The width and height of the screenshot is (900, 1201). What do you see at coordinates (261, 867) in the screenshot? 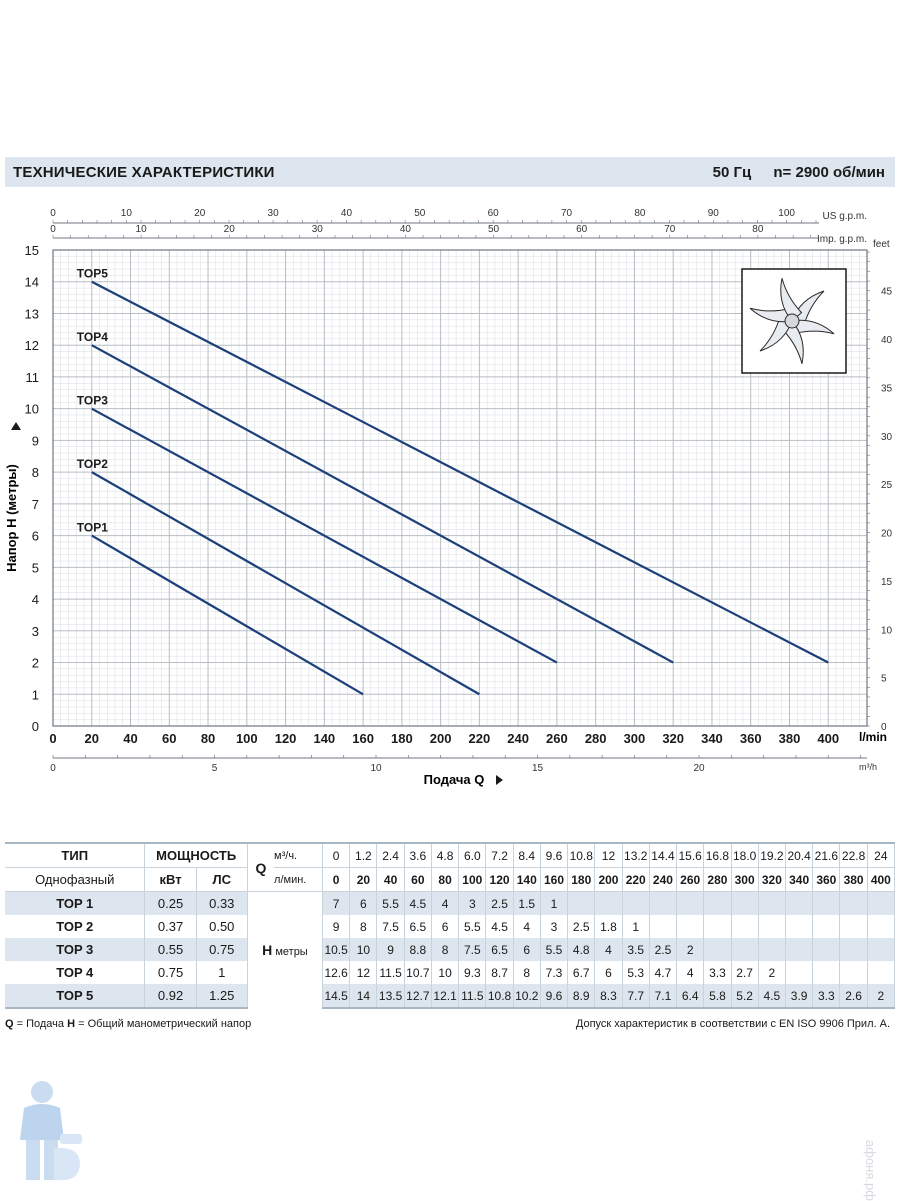
I see `q-label: Q` at bounding box center [261, 867].